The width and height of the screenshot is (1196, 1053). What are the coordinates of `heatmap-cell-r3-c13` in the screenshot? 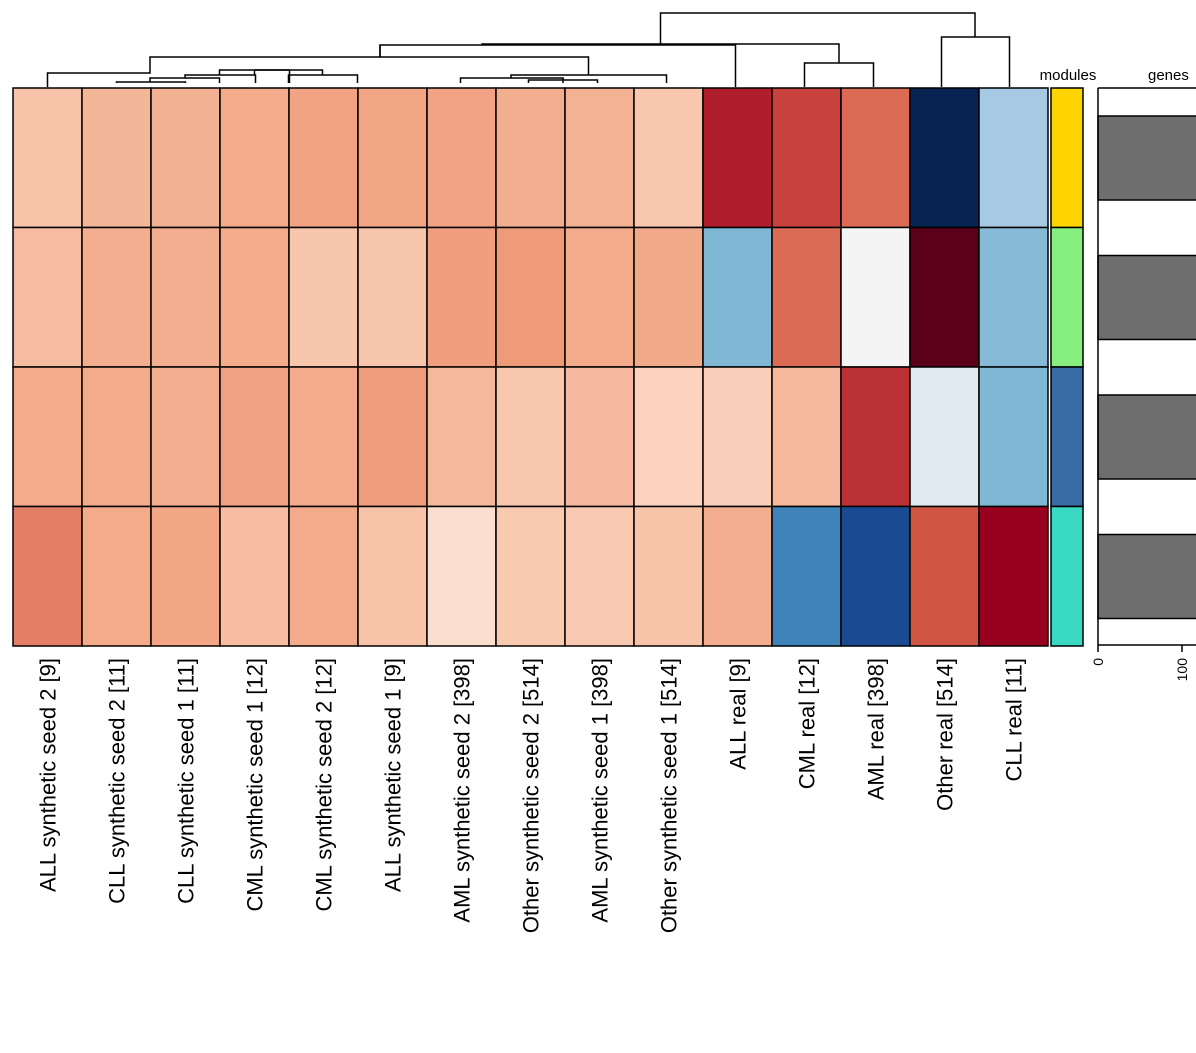 It's located at (875, 437).